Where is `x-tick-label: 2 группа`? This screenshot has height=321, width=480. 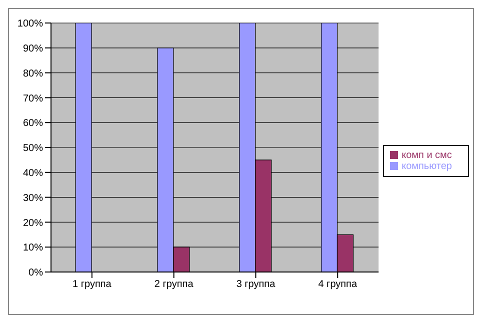 x-tick-label: 2 группа is located at coordinates (174, 284).